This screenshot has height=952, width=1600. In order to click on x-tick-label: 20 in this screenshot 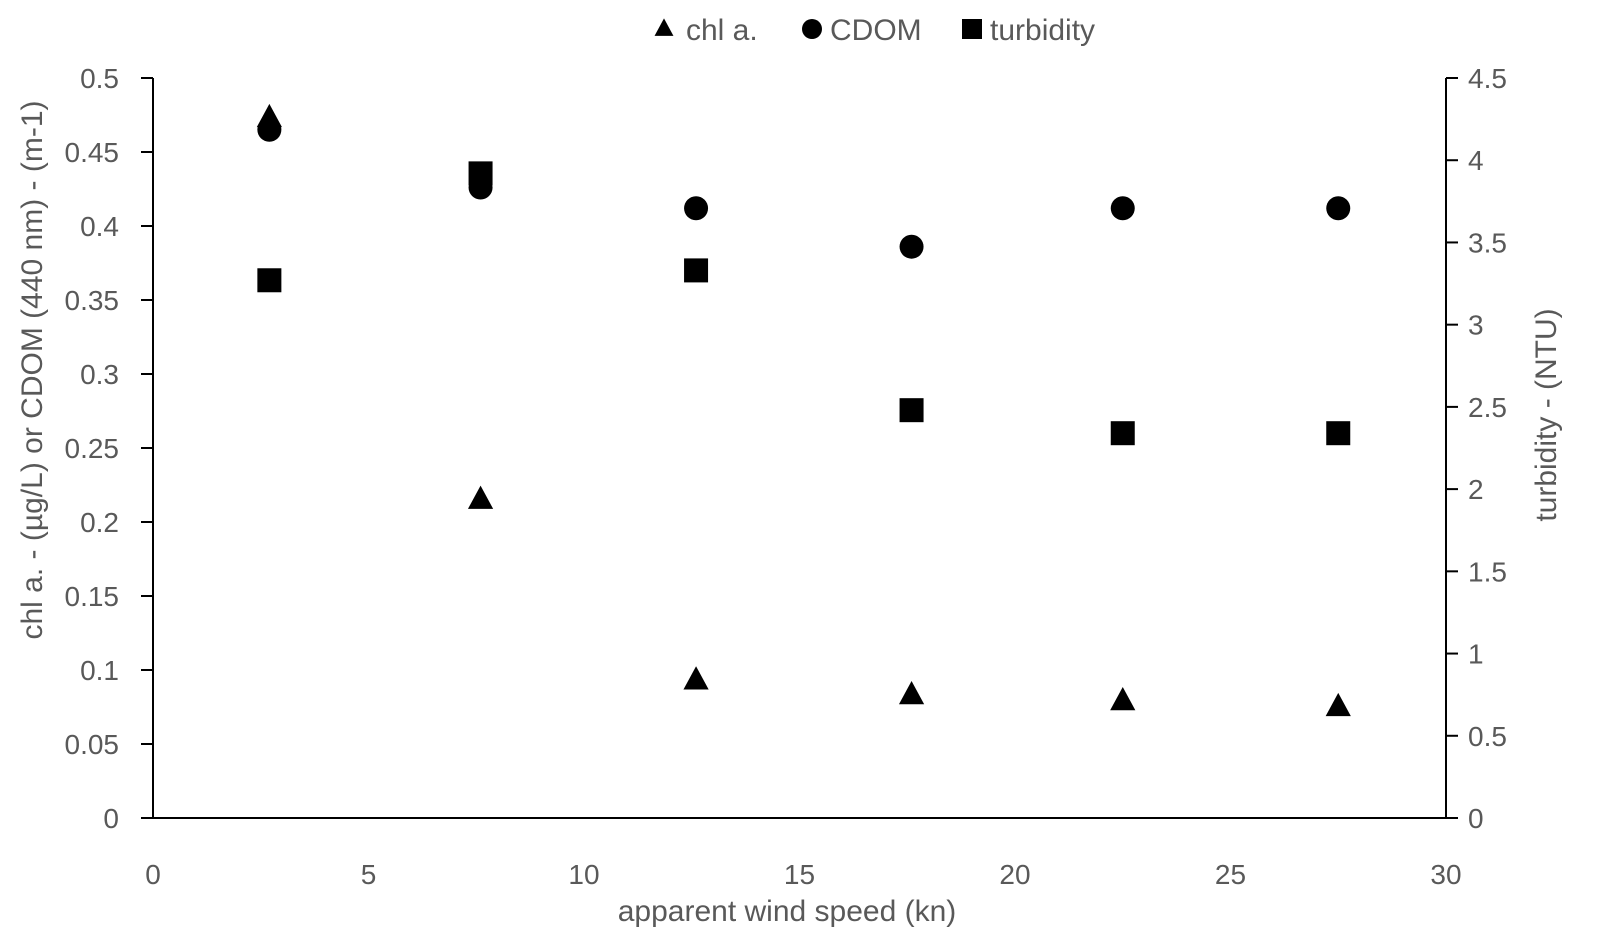, I will do `click(1014, 874)`.